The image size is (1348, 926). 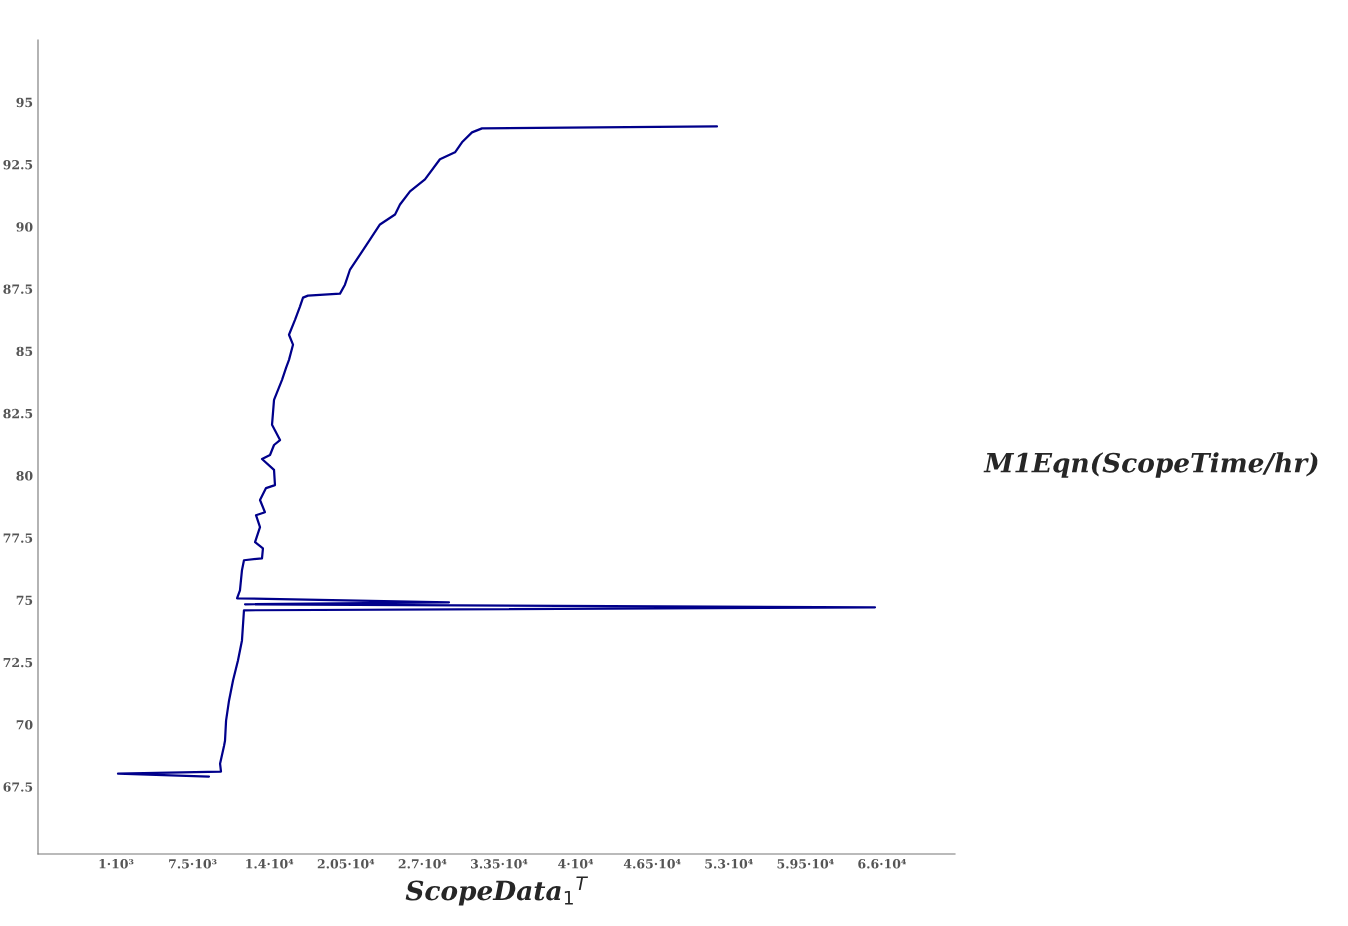 I want to click on y-axis-title: M1Eqn(ScopeTime/hr), so click(x=1150, y=465).